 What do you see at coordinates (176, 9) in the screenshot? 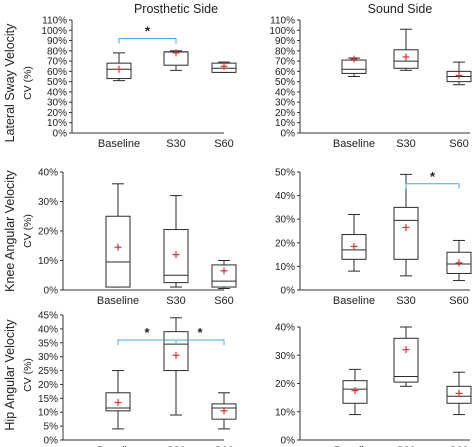
I see `column-title-prosthetic: Prosthetic Side` at bounding box center [176, 9].